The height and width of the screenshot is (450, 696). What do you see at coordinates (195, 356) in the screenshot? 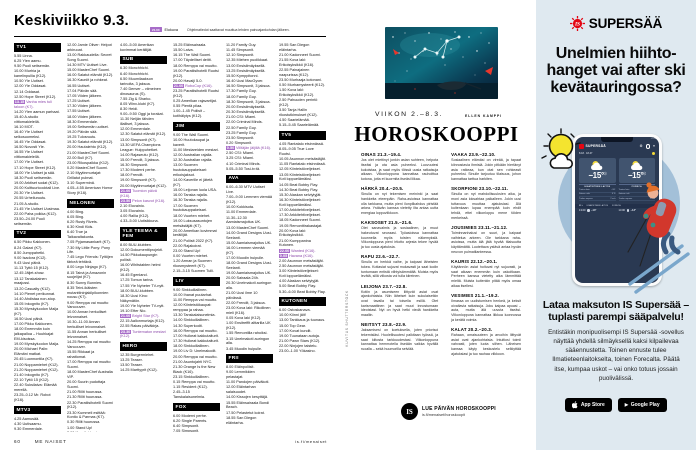
I see `listing-entry: 20.00 Remppa vai muutto.` at bounding box center [195, 356].